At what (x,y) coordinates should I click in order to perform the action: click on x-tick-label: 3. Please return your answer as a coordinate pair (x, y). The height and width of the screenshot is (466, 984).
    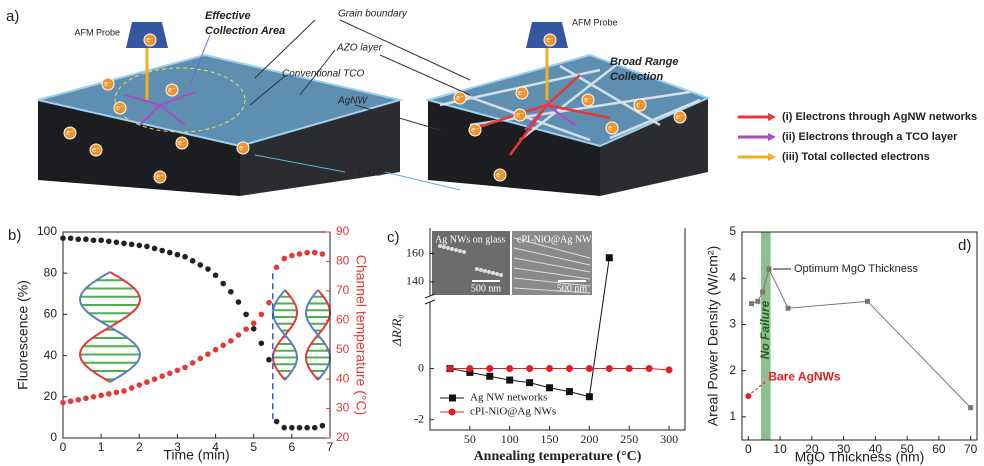
    Looking at the image, I should click on (177, 447).